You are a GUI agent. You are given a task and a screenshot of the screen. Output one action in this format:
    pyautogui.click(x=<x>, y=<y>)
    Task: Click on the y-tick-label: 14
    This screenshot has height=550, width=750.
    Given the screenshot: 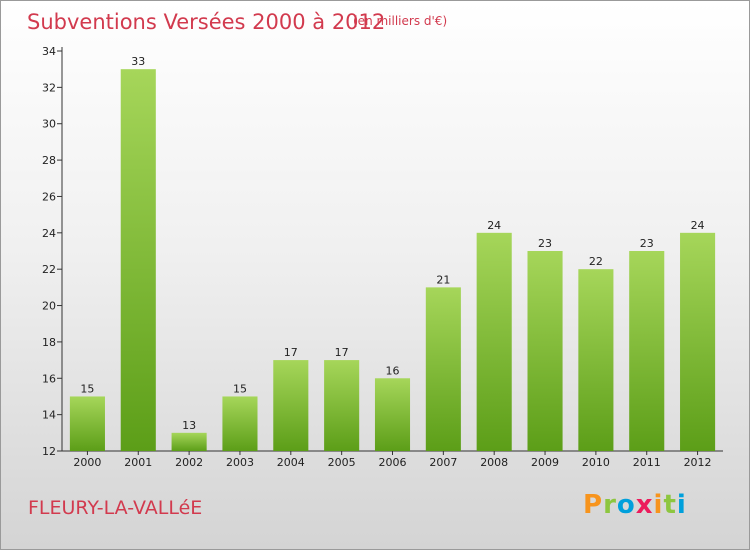 What is the action you would take?
    pyautogui.click(x=49, y=415)
    